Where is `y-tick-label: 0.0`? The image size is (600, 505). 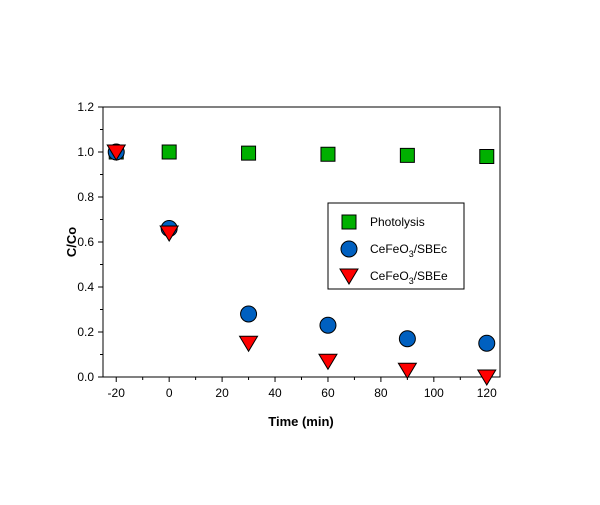 y-tick-label: 0.0 is located at coordinates (85, 377).